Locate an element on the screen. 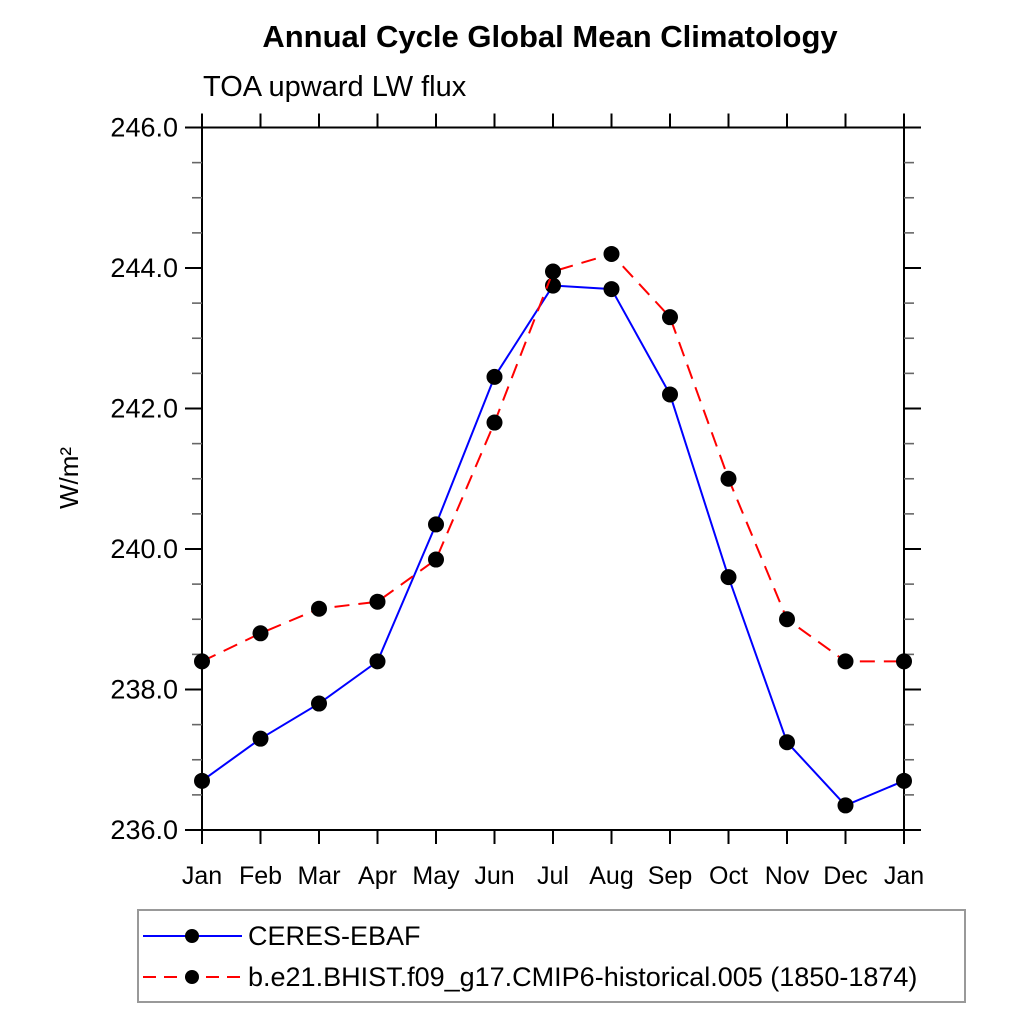  x-tick-label: Oct is located at coordinates (728, 876).